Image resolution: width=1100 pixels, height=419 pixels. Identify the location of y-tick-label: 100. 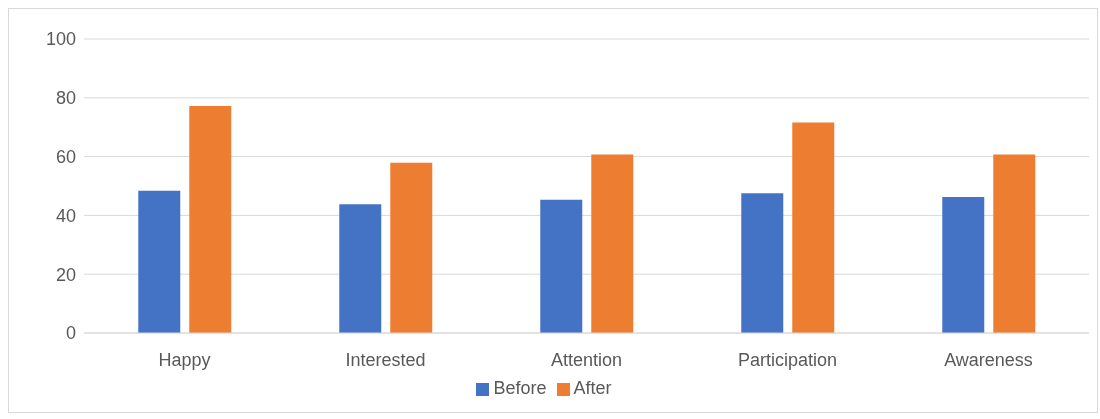
(60, 39).